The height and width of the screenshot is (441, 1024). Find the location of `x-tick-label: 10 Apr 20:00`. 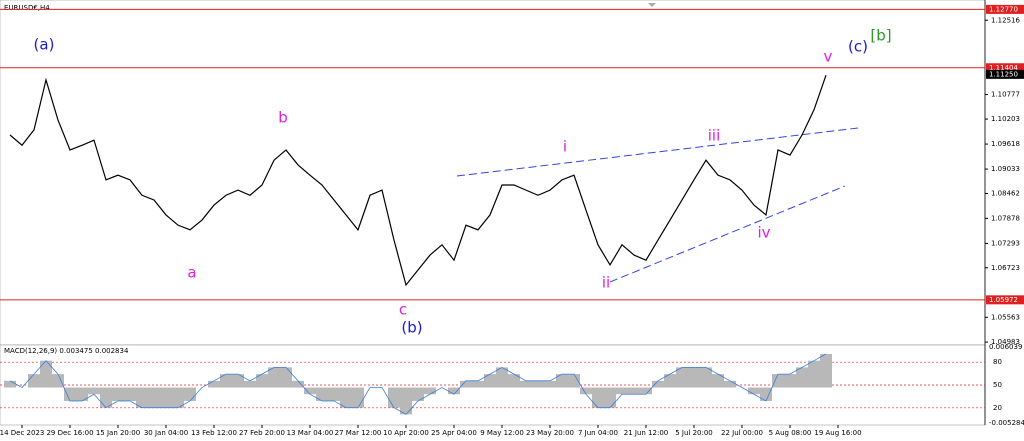

x-tick-label: 10 Apr 20:00 is located at coordinates (406, 433).